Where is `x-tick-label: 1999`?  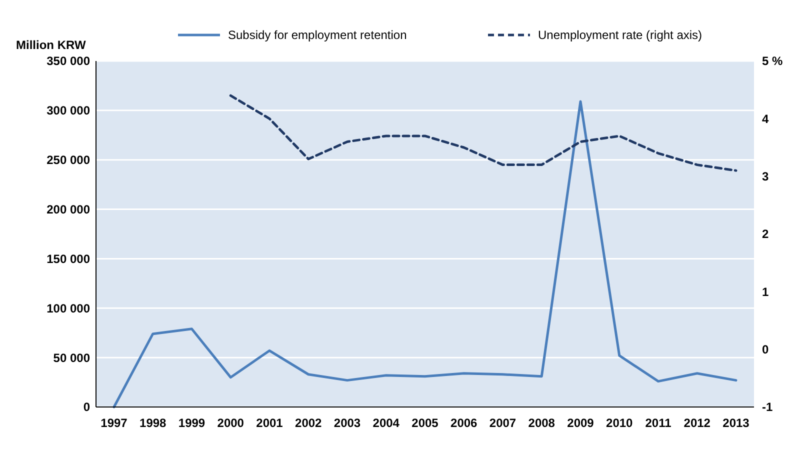 x-tick-label: 1999 is located at coordinates (192, 423).